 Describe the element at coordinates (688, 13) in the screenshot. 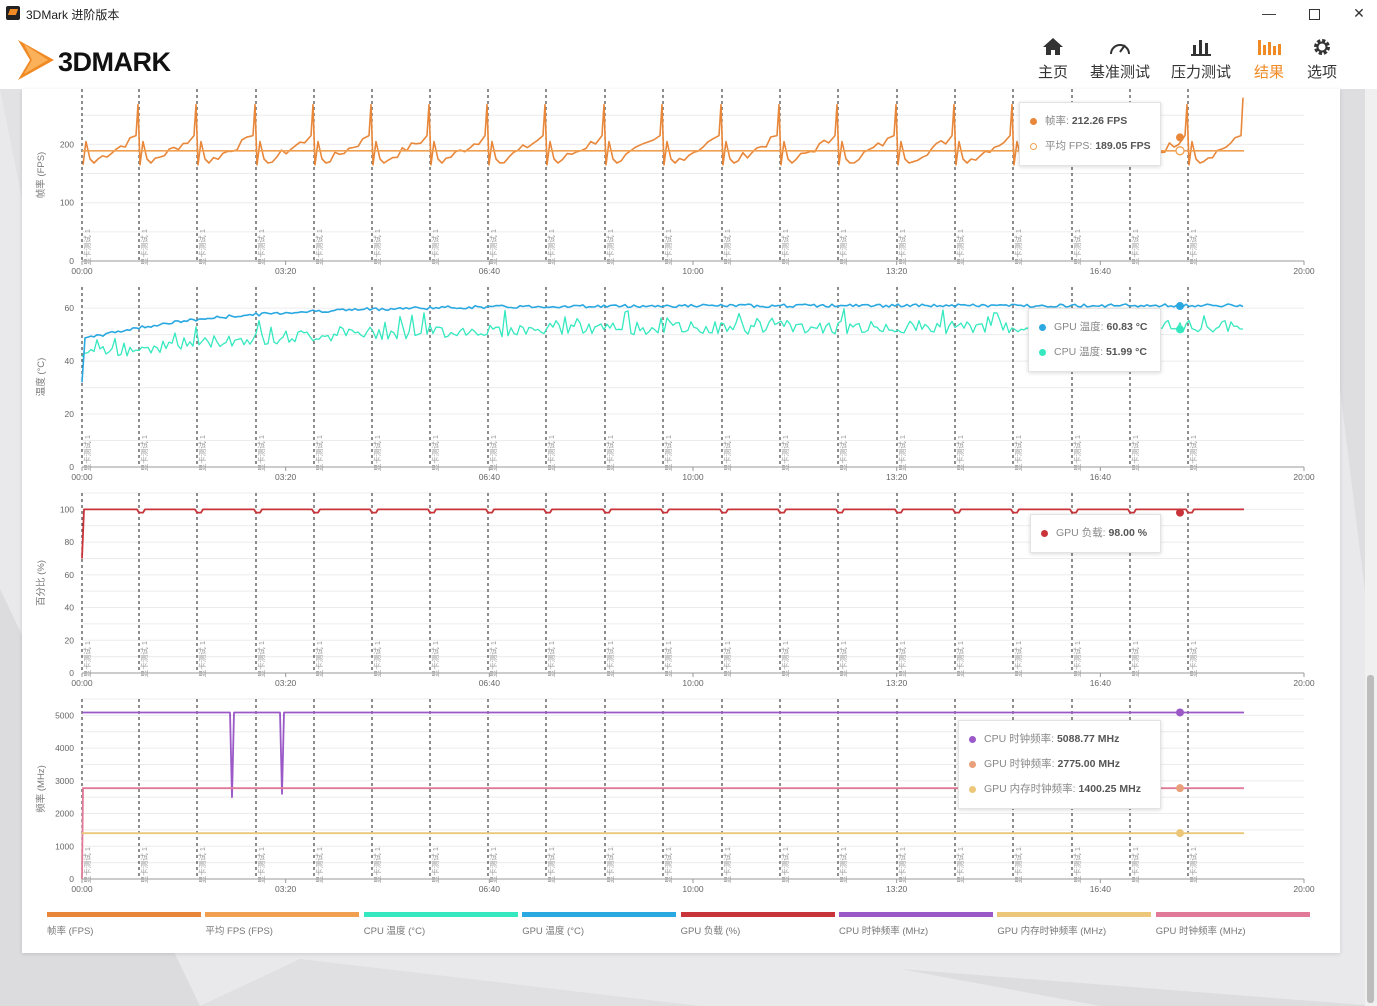

I see `window-titlebar: 3DMark 进阶版本 — ✕` at that location.